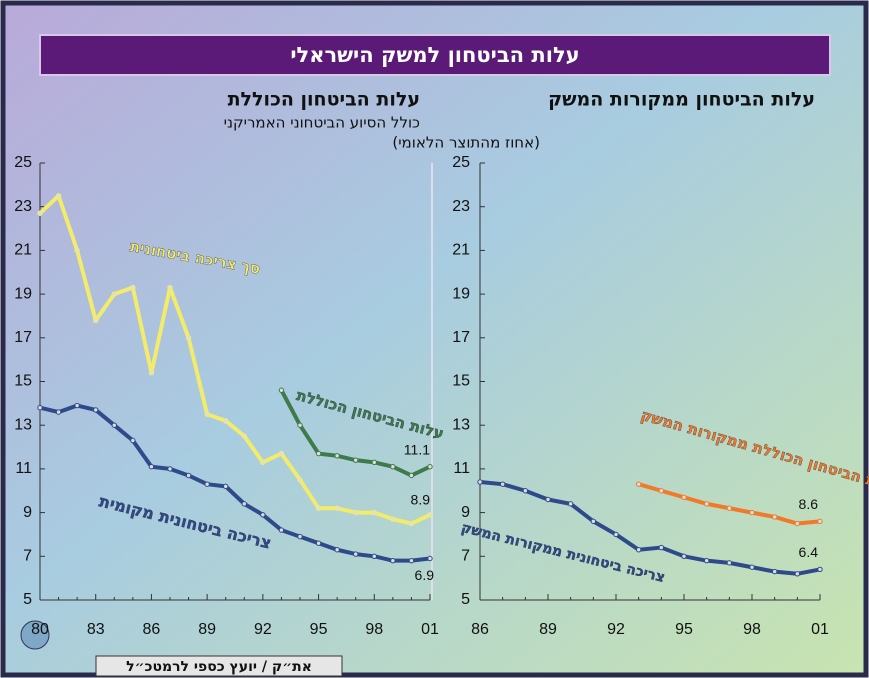 This screenshot has height=678, width=869. I want to click on x-tick-label: 95, so click(684, 629).